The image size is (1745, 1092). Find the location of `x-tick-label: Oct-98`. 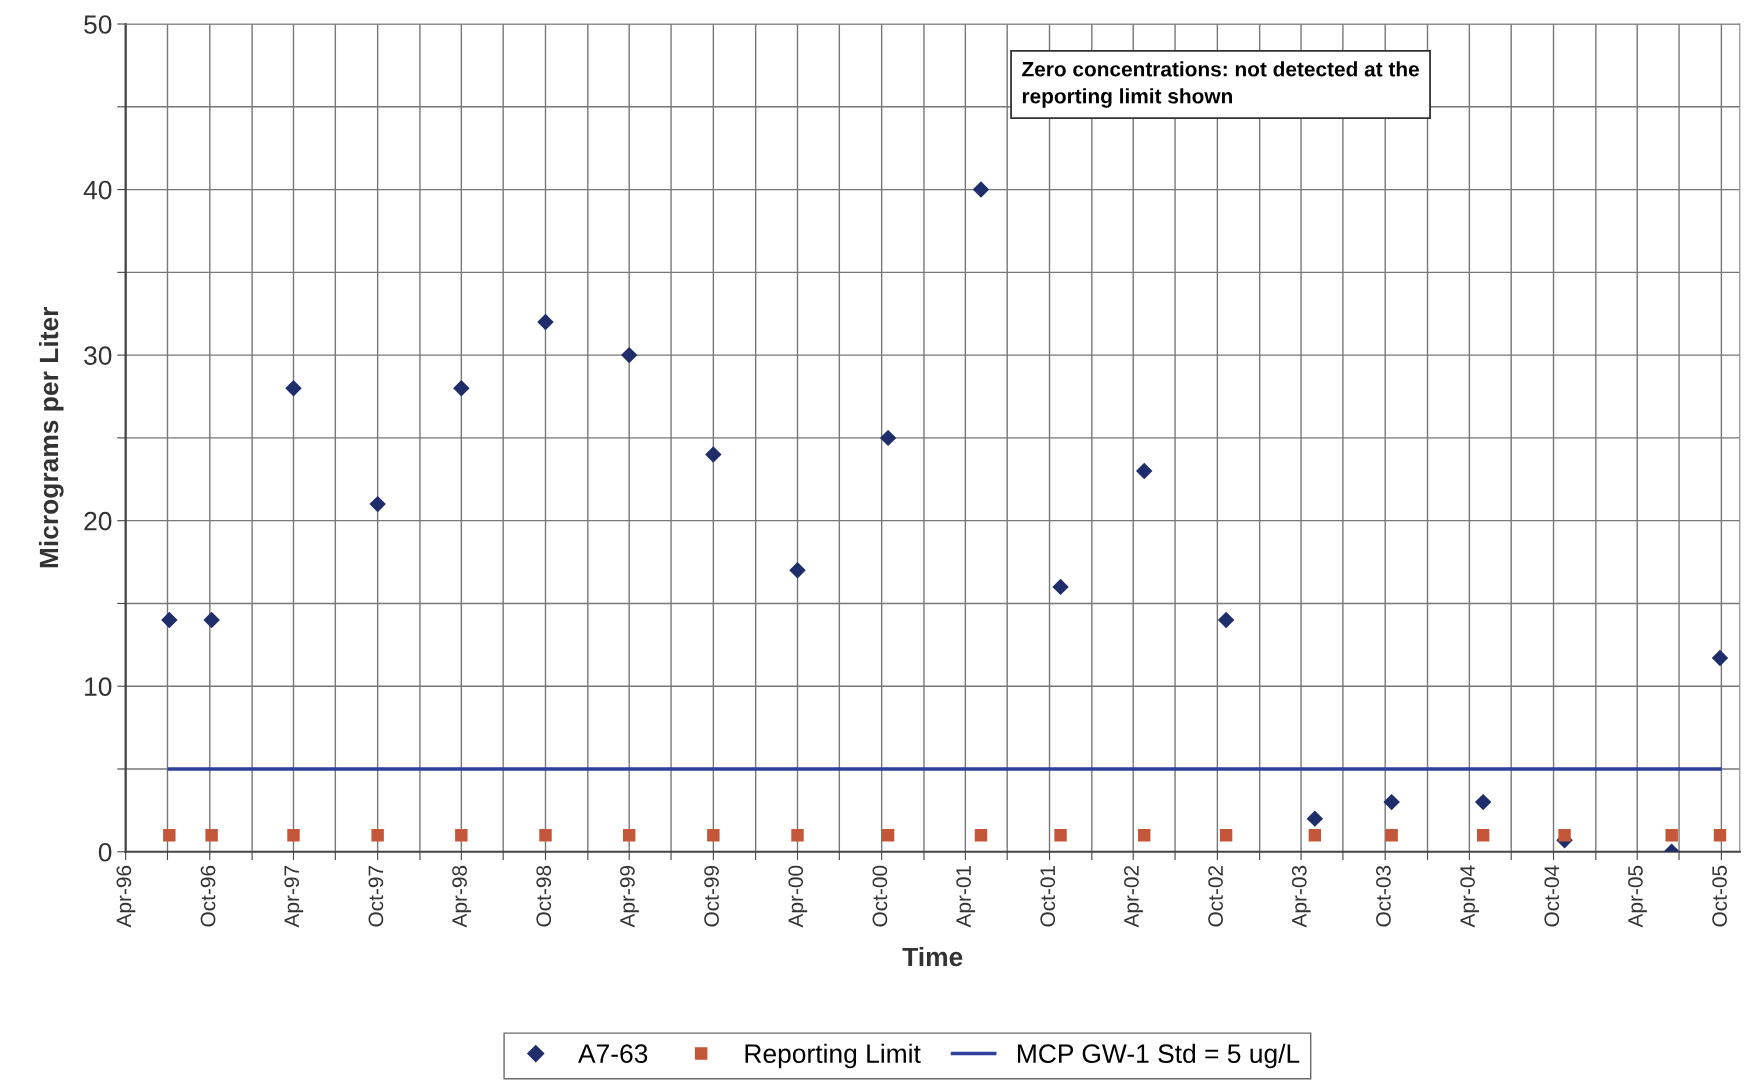

x-tick-label: Oct-98 is located at coordinates (544, 896).